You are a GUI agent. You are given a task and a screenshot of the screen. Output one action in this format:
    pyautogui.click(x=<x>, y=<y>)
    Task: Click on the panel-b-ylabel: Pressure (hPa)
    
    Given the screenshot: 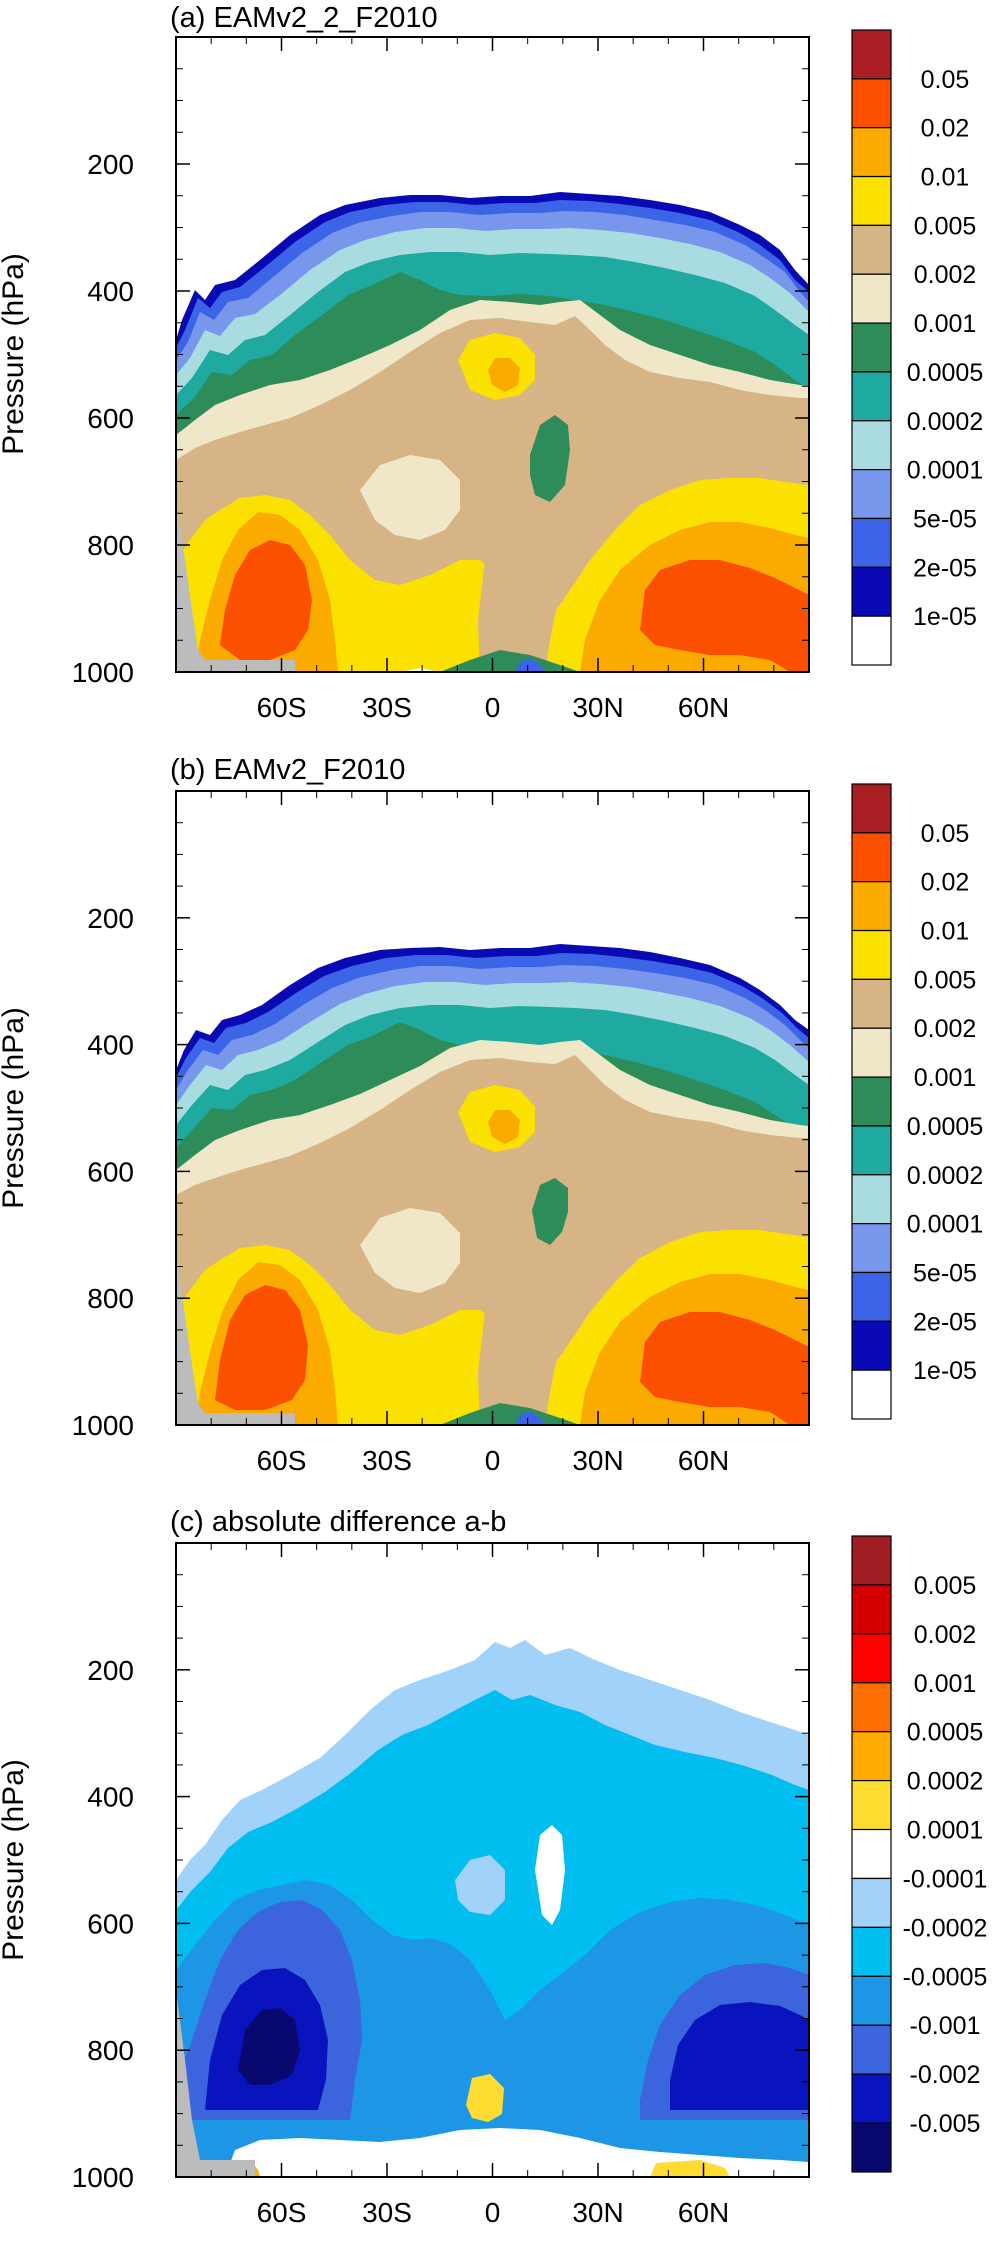 What is the action you would take?
    pyautogui.click(x=15, y=1108)
    